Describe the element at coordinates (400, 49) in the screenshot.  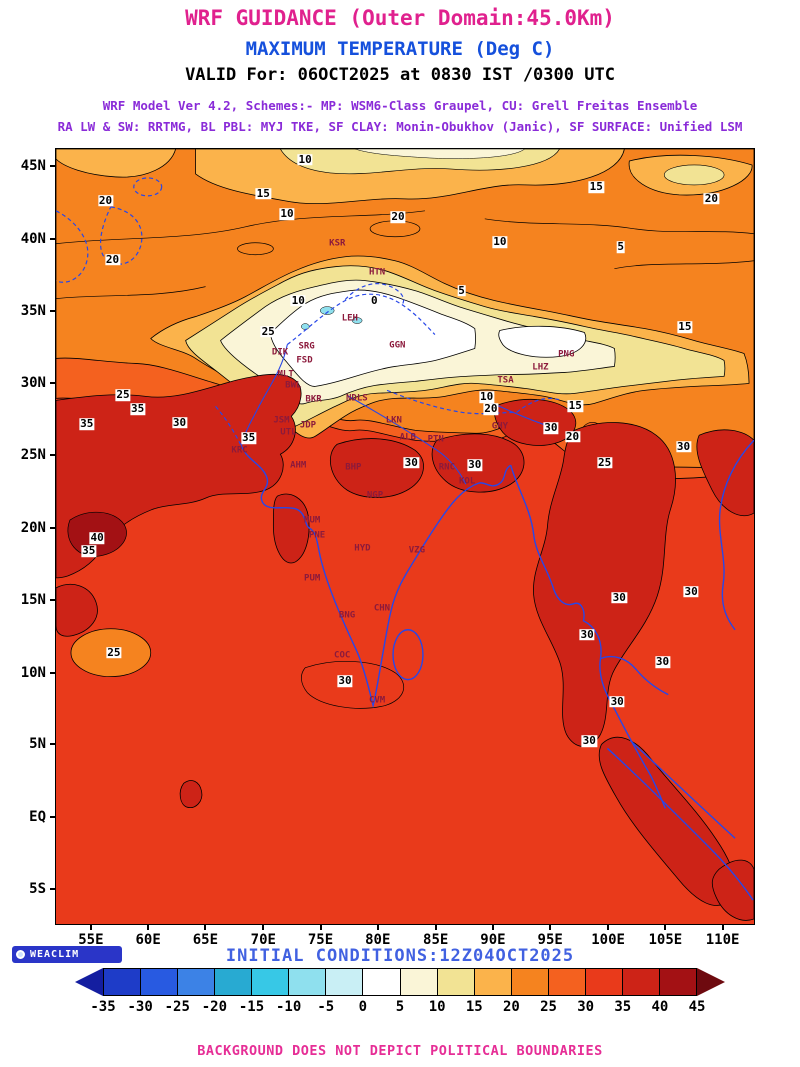
I see `page-subtitle: MAXIMUM TEMPERATURE (Deg C)` at that location.